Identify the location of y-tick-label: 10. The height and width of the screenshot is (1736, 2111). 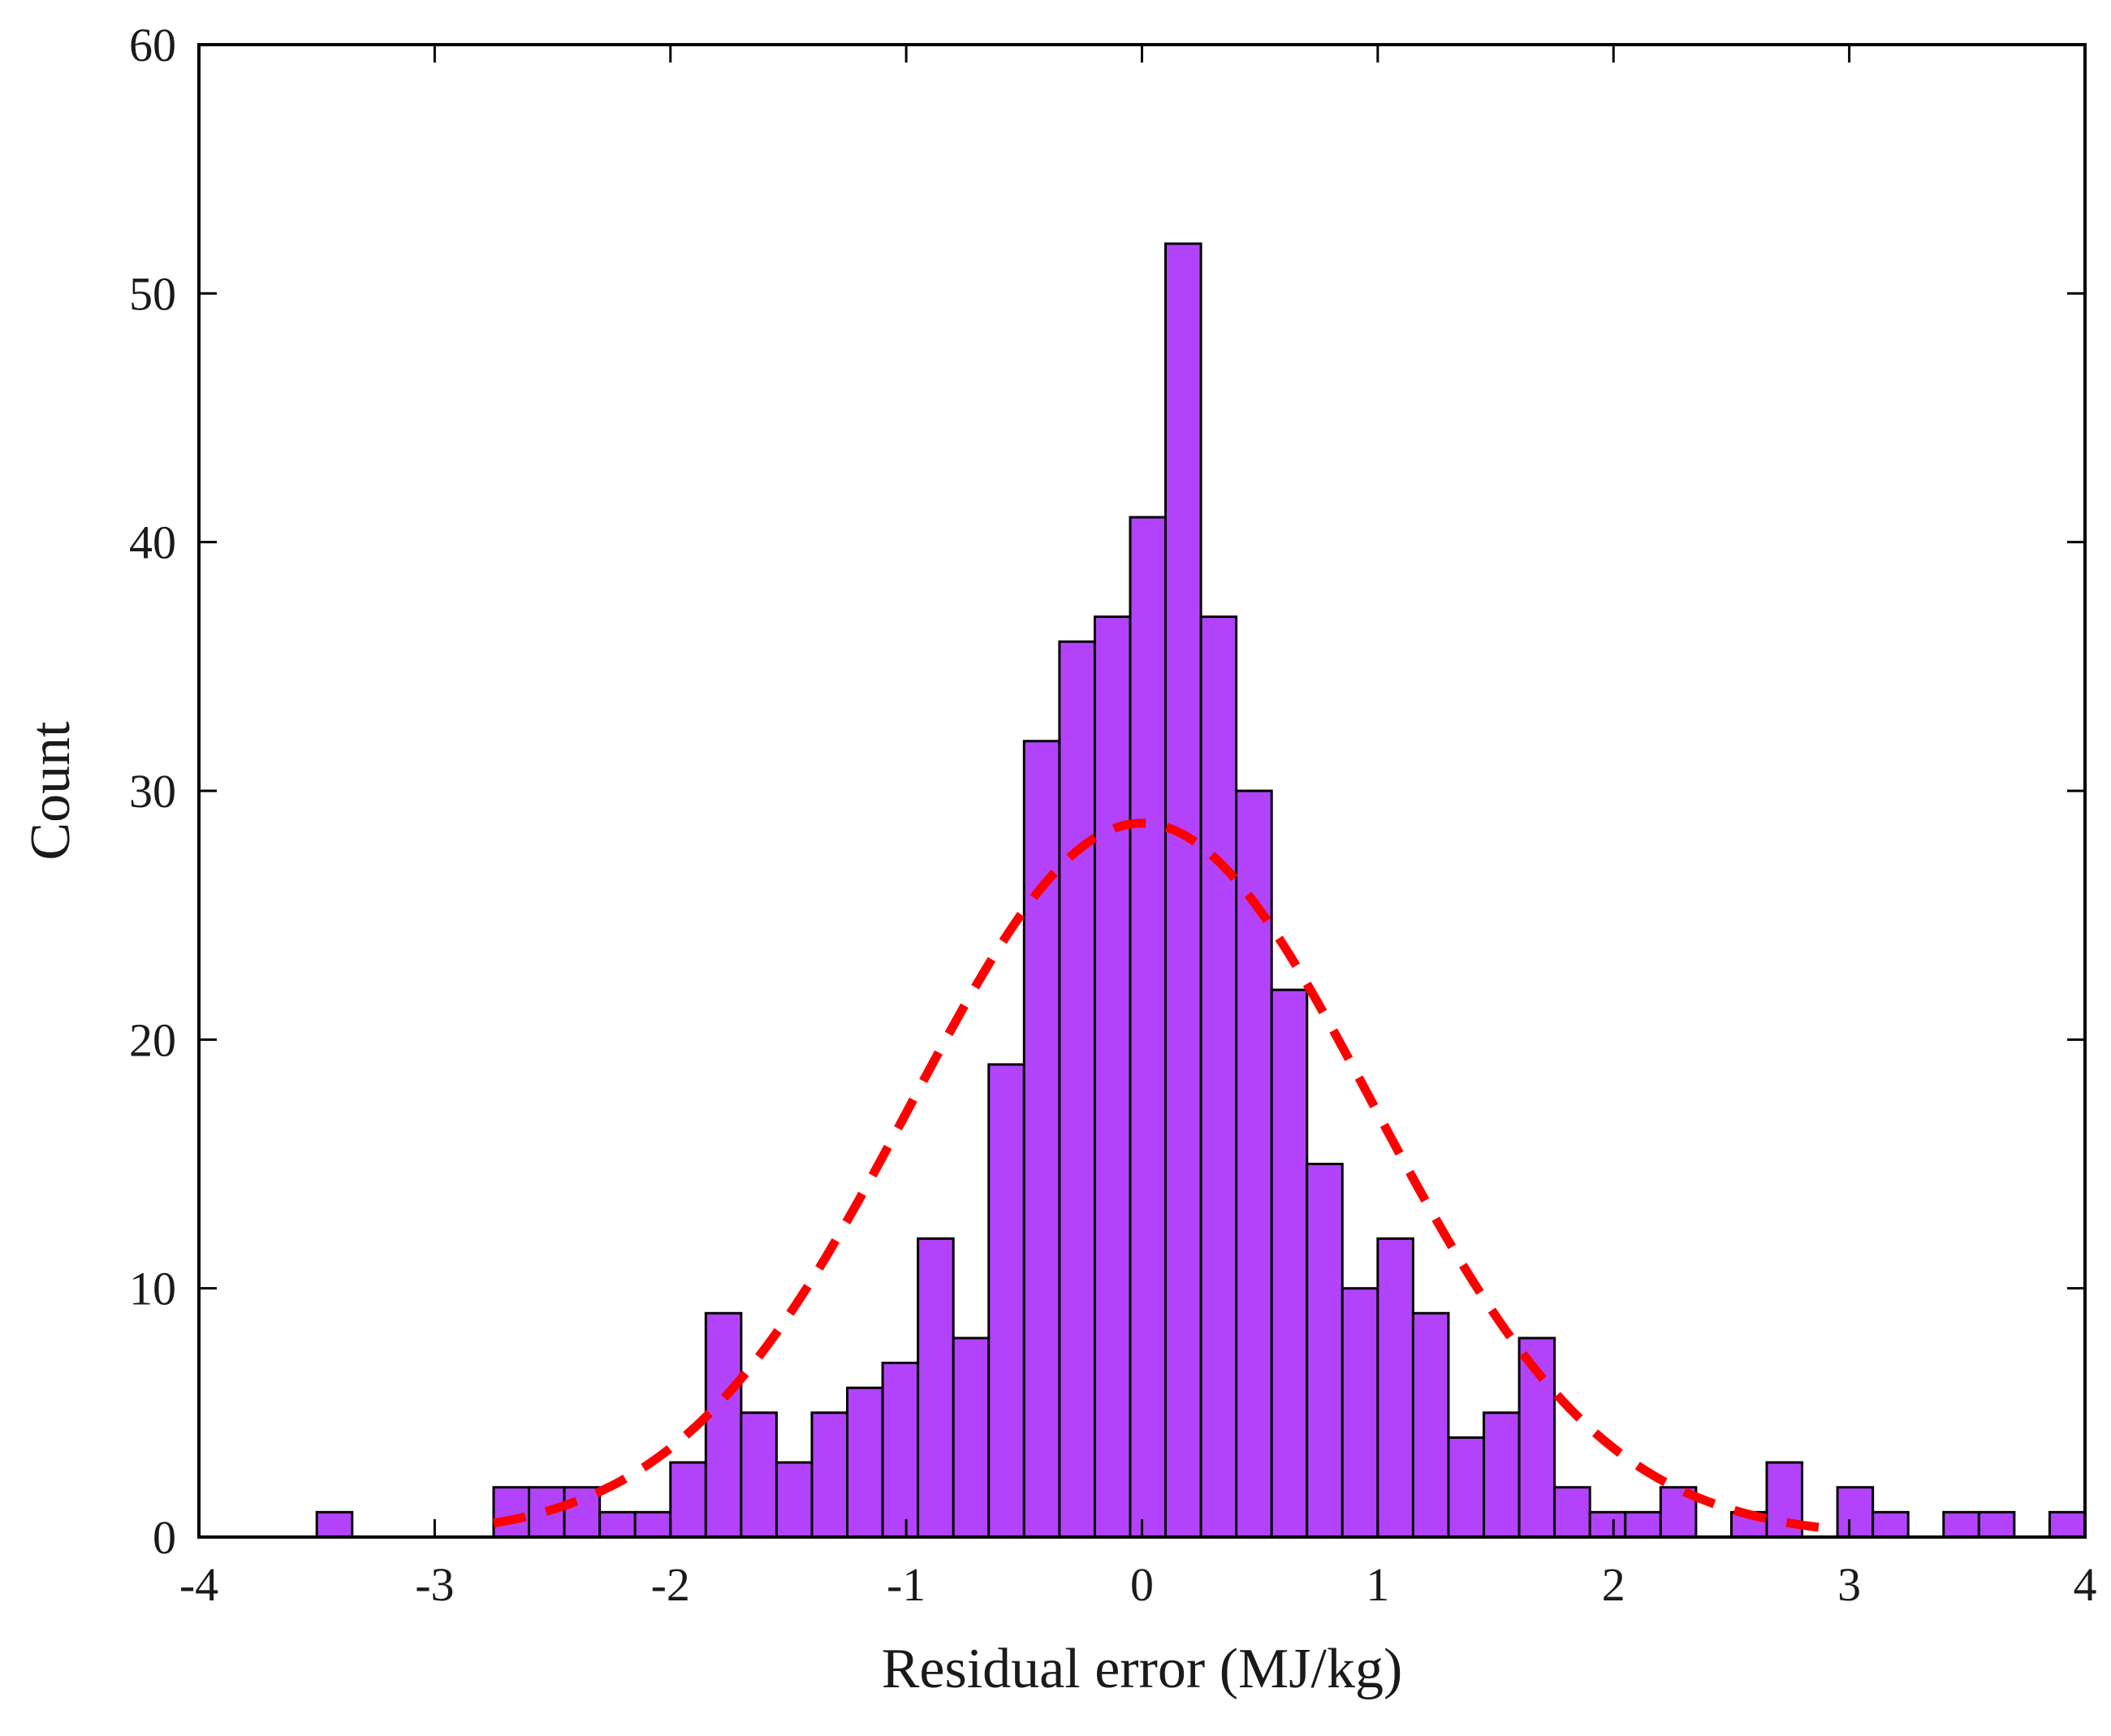
(152, 1289).